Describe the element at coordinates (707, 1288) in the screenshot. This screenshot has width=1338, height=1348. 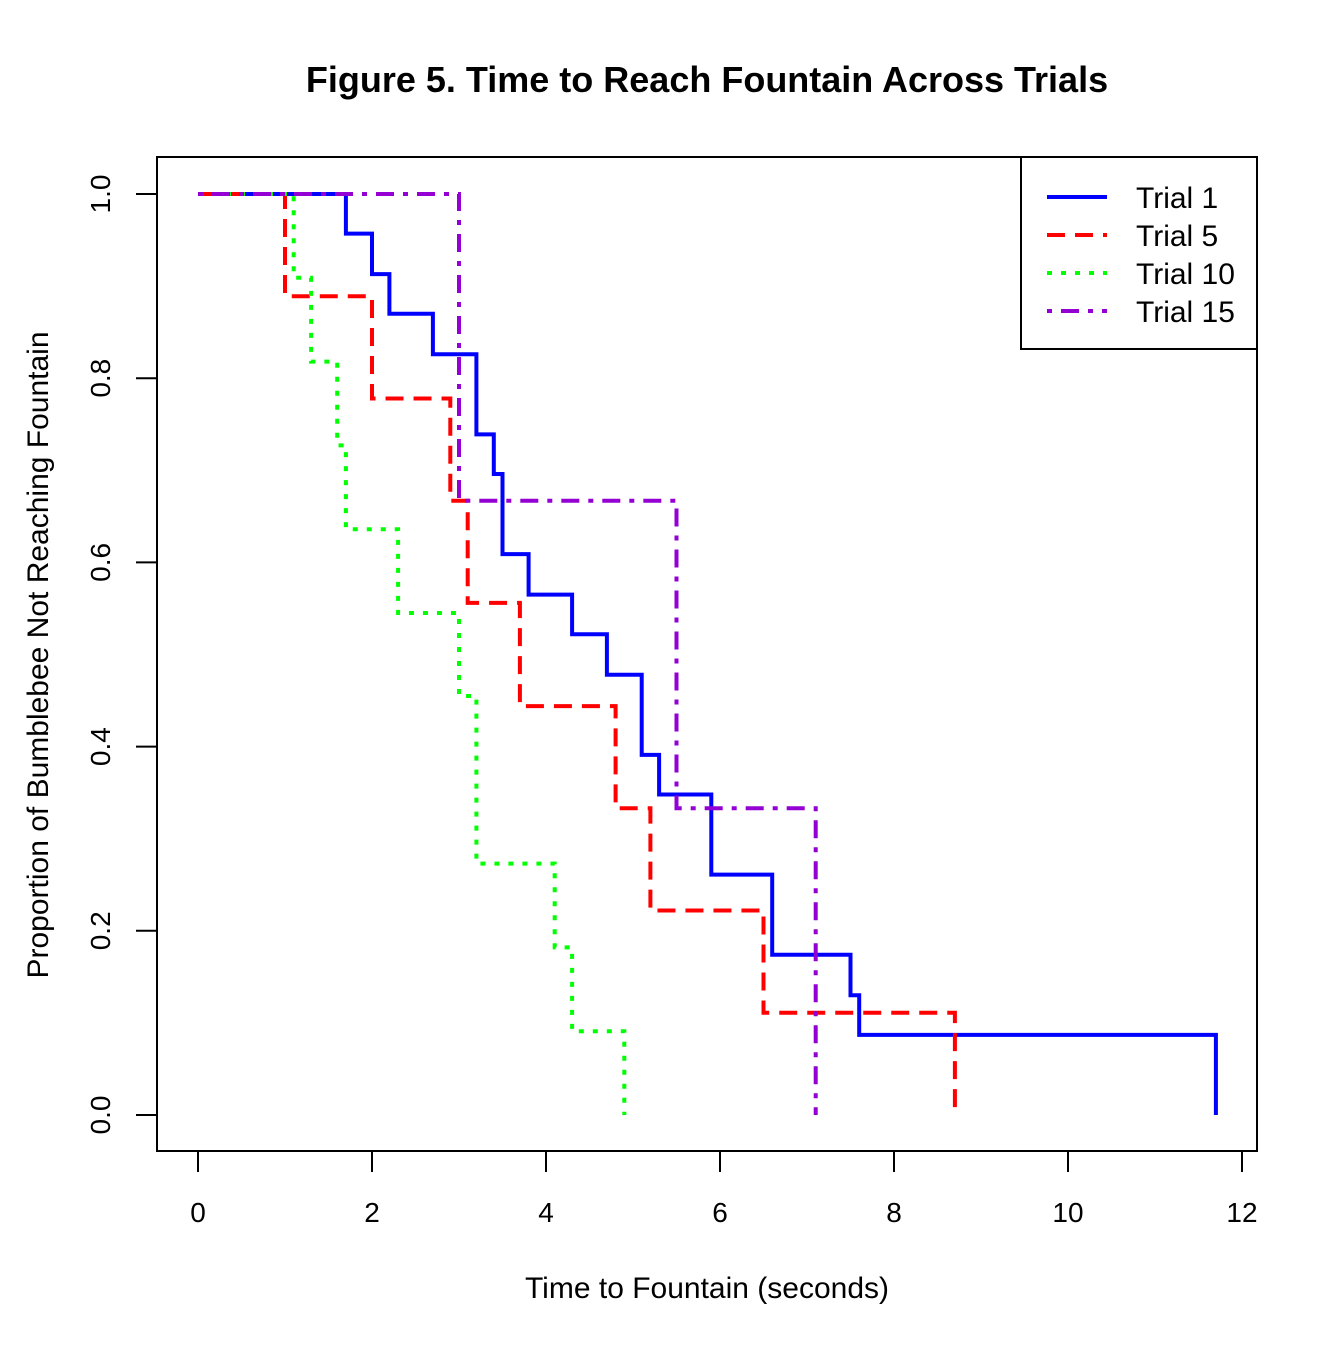
I see `x-axis-label: Time to Fountain (seconds)` at that location.